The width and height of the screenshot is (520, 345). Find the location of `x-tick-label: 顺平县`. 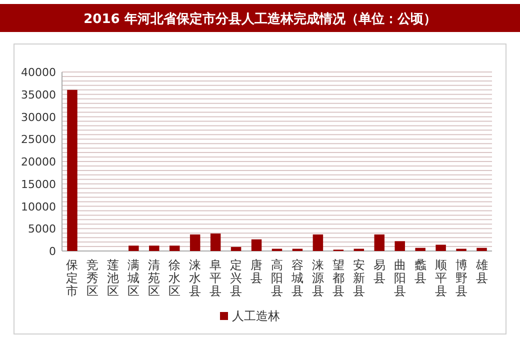

x-tick-label: 顺平县 is located at coordinates (440, 278).